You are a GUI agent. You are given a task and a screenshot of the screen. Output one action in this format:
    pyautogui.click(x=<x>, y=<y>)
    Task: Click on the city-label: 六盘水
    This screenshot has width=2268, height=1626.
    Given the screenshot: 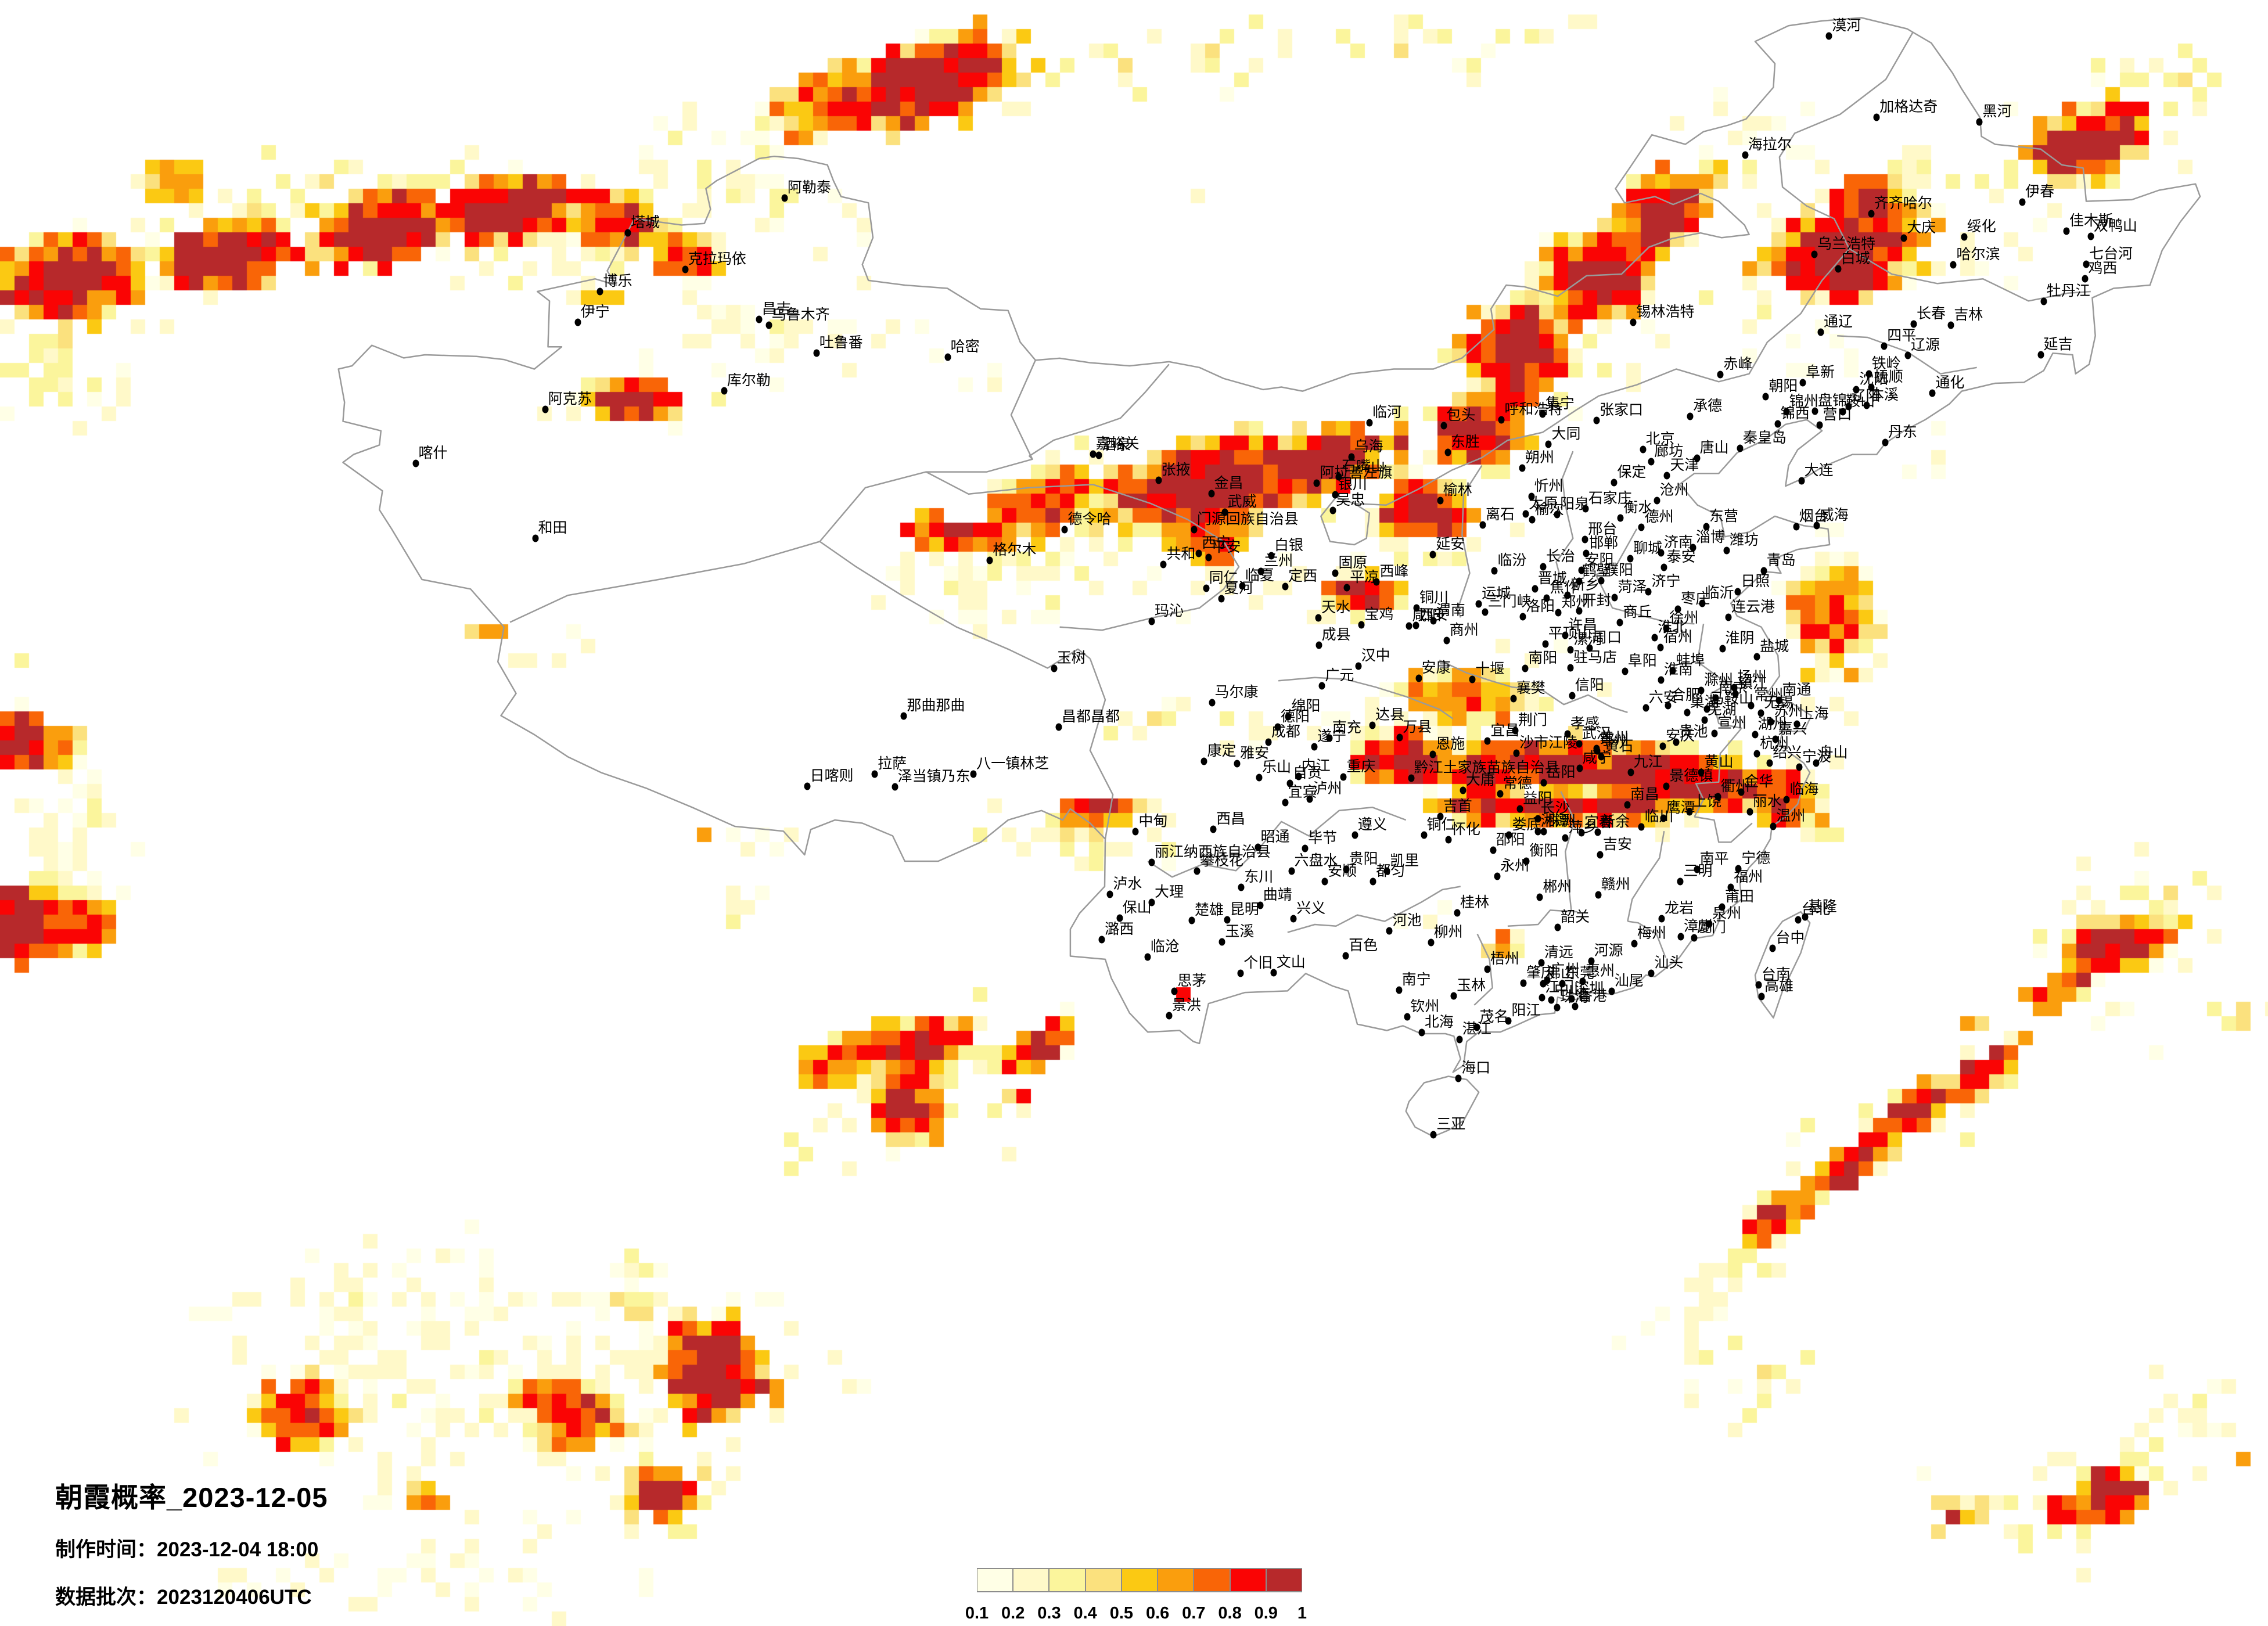 What is the action you would take?
    pyautogui.click(x=1316, y=861)
    